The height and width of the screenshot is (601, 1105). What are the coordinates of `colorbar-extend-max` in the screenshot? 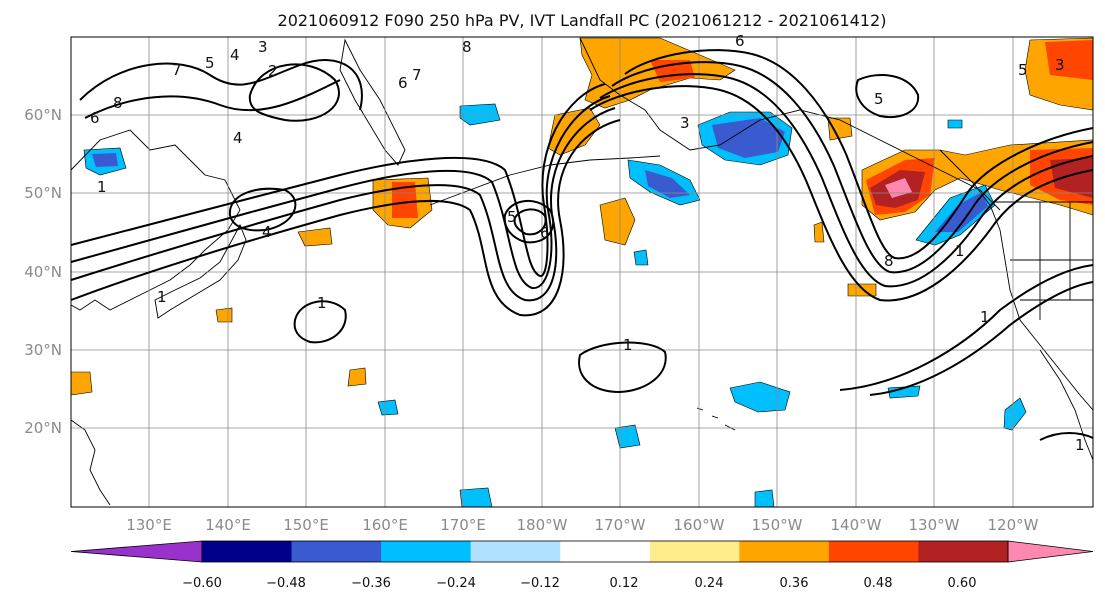 It's located at (1050, 551).